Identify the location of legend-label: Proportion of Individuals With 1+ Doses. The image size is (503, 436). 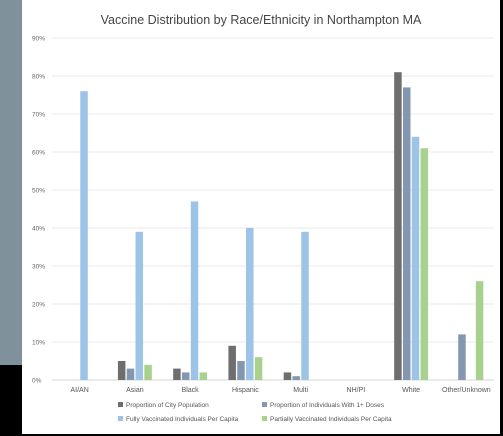
(327, 405).